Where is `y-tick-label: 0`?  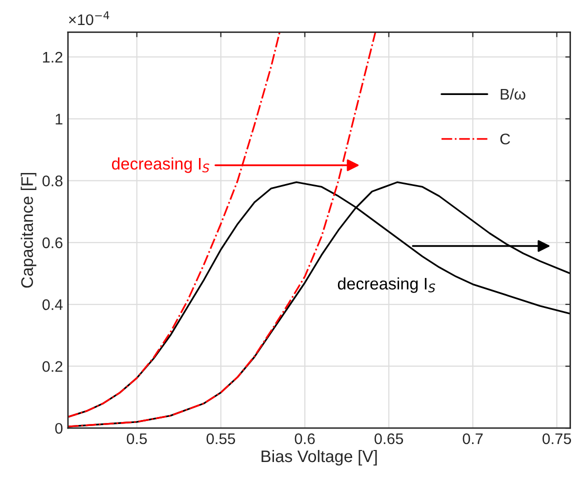
y-tick-label: 0 is located at coordinates (59, 428).